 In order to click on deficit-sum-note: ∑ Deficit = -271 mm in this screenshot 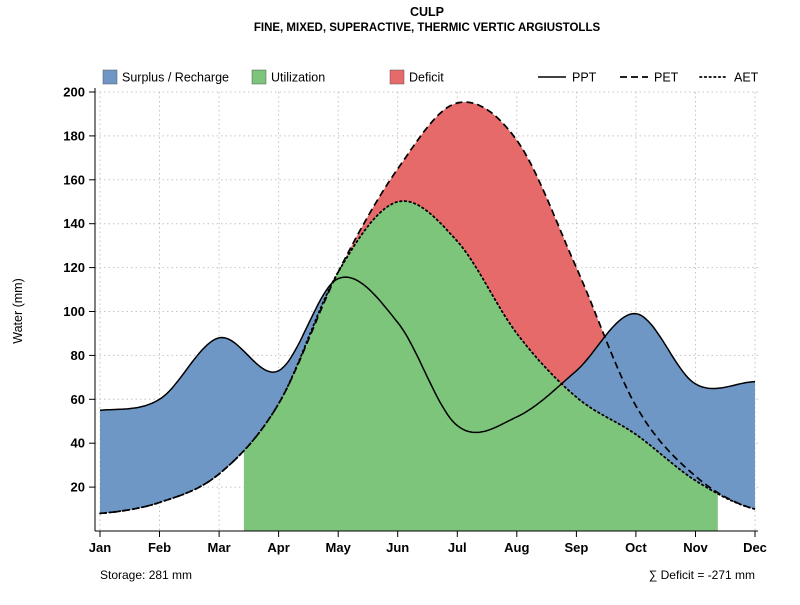, I will do `click(702, 575)`.